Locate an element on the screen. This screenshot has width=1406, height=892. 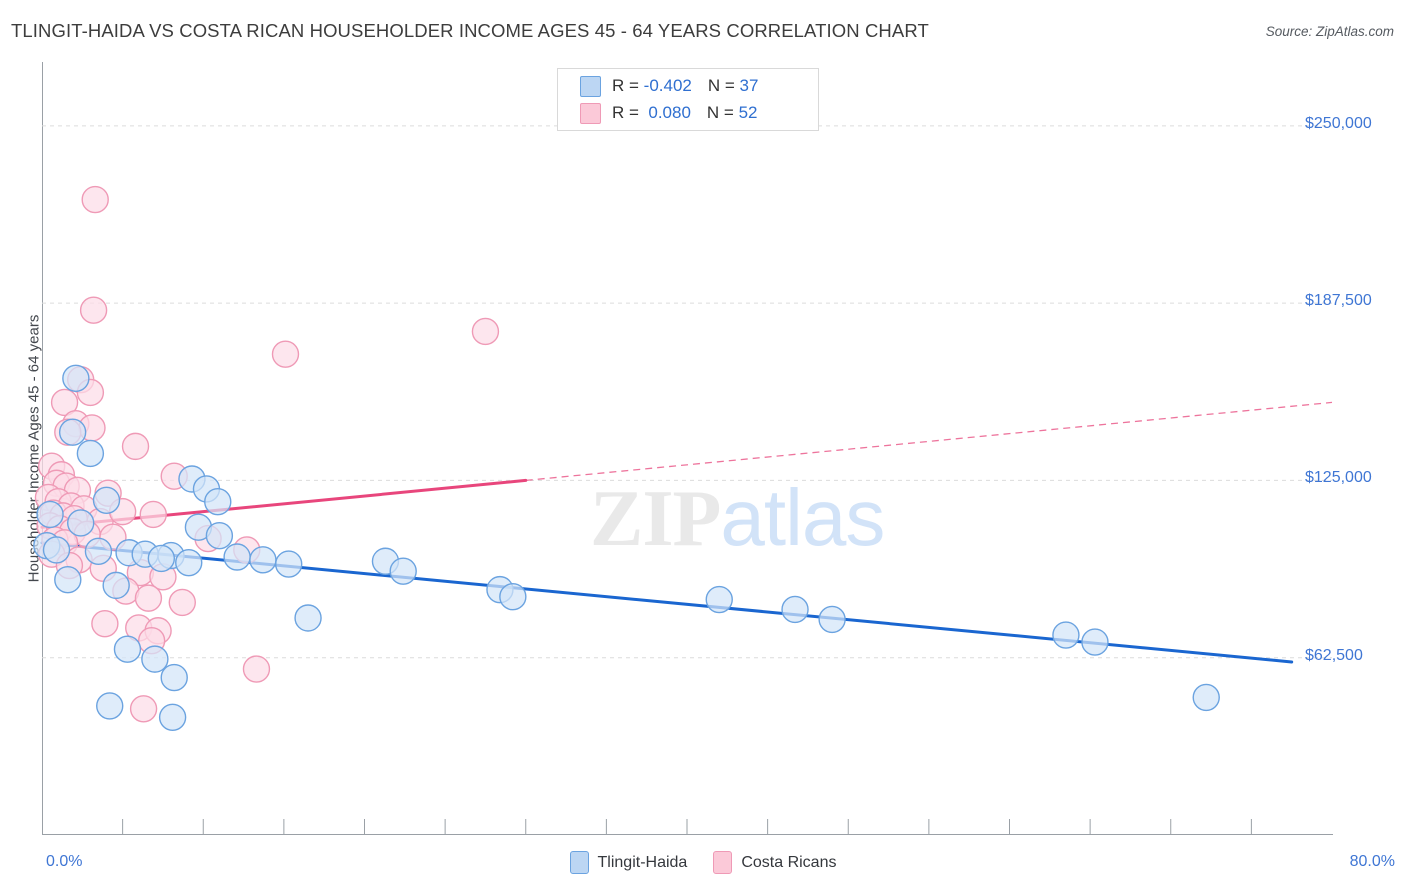
x-axis-min-label: 0.0% is located at coordinates (64, 861).